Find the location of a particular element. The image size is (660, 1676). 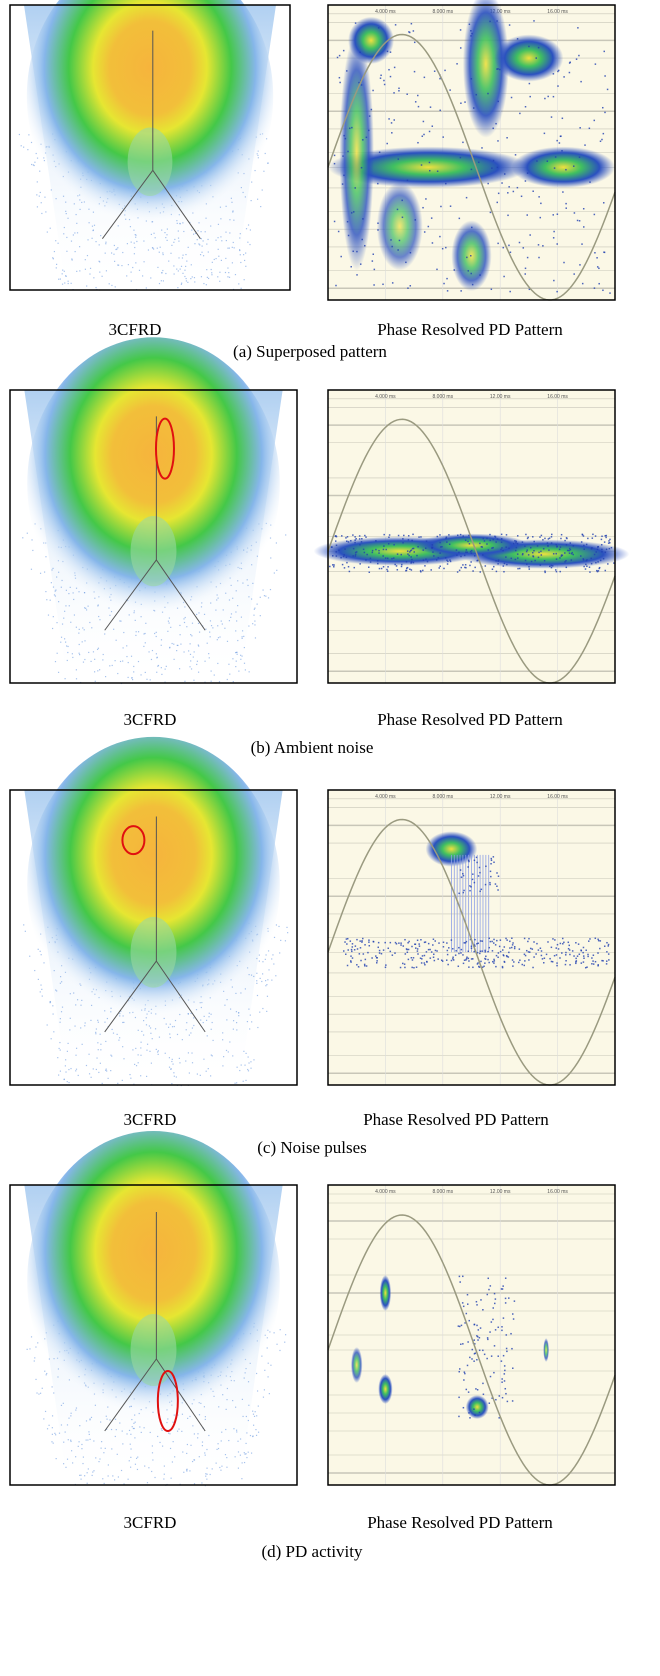

panel-caption: (b) Ambient noise is located at coordinates (312, 747).